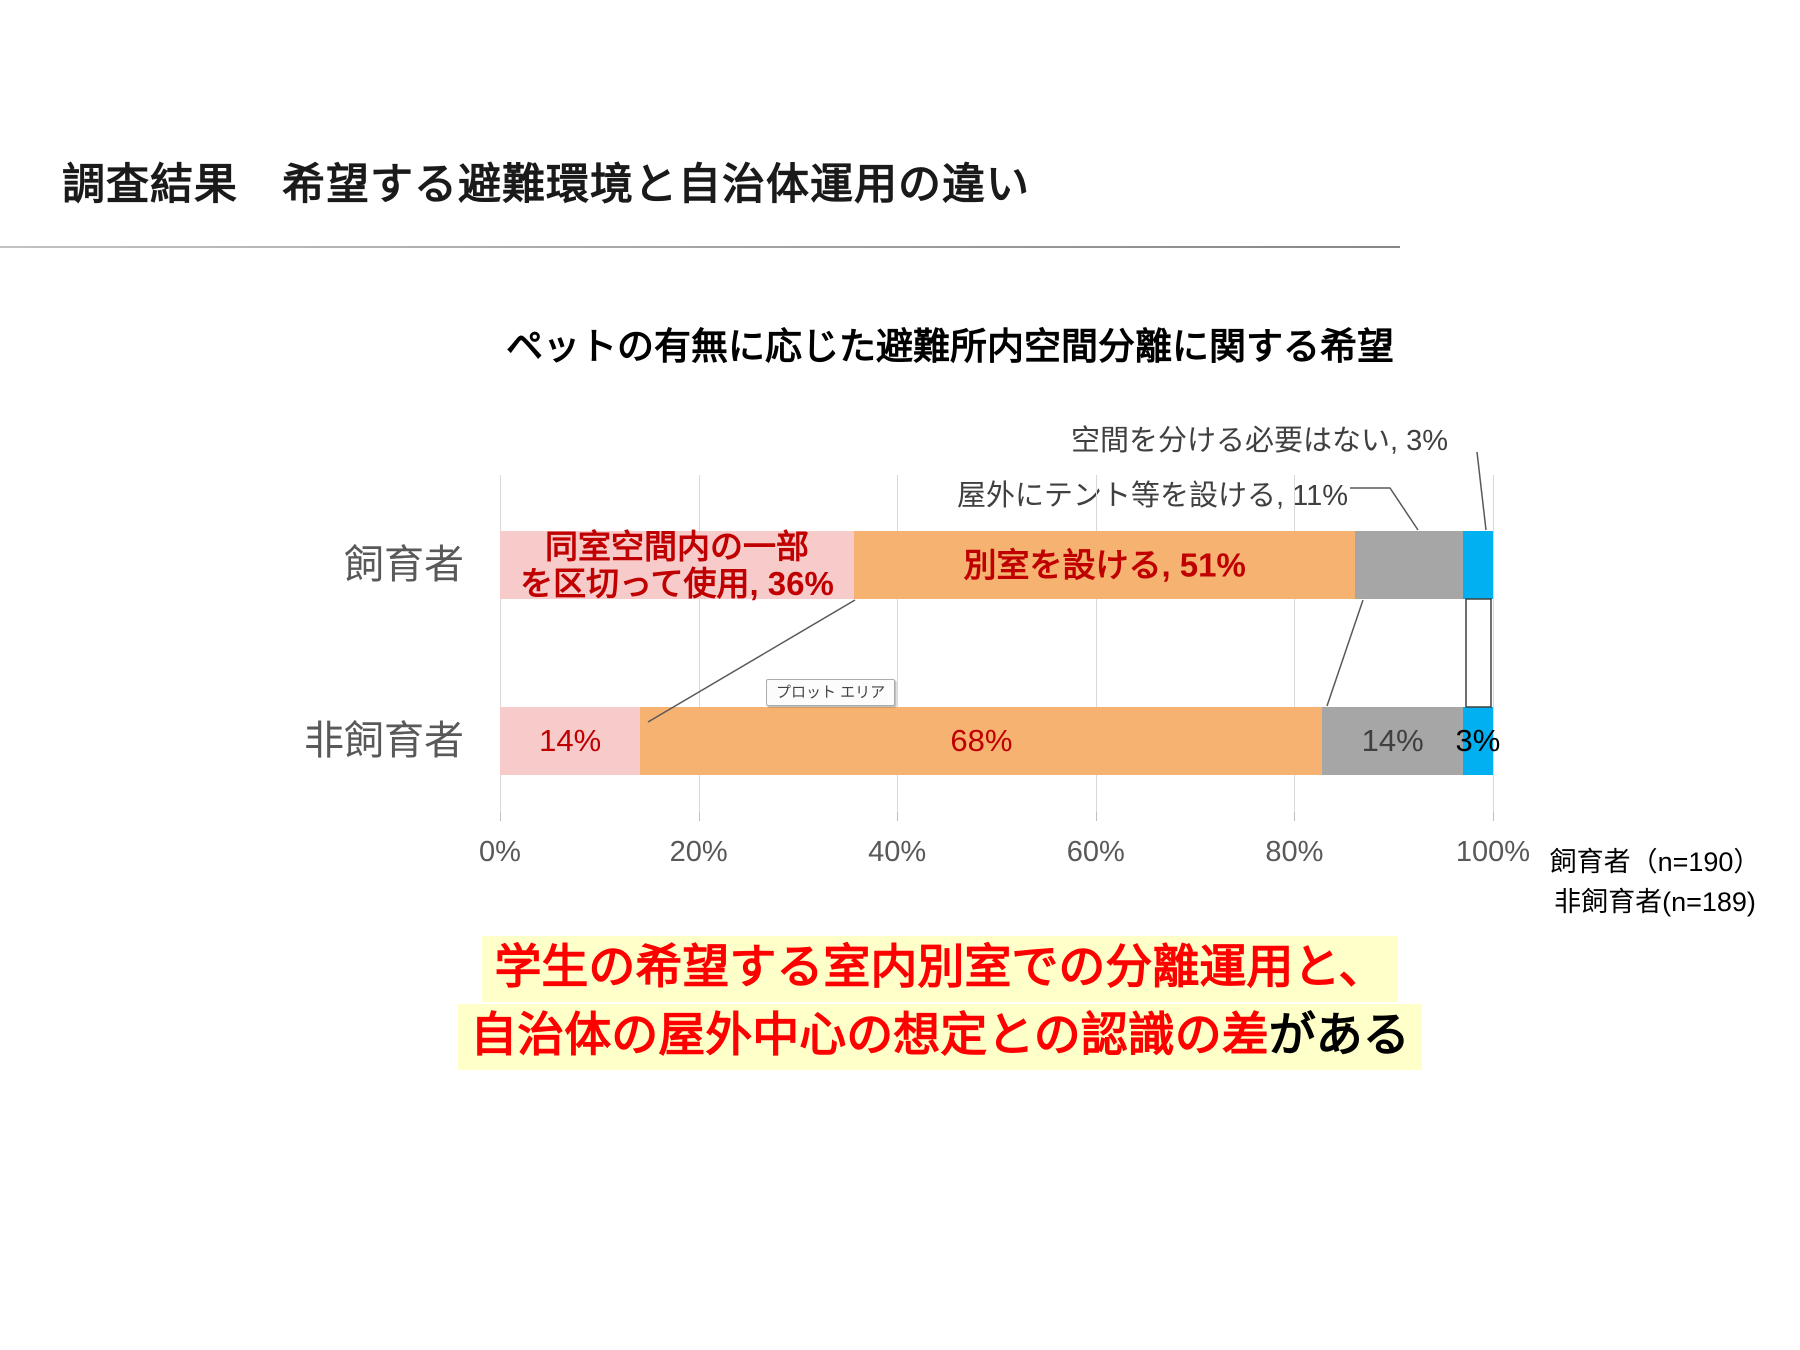  I want to click on conclusion-line-2-black: がある, so click(1339, 1034).